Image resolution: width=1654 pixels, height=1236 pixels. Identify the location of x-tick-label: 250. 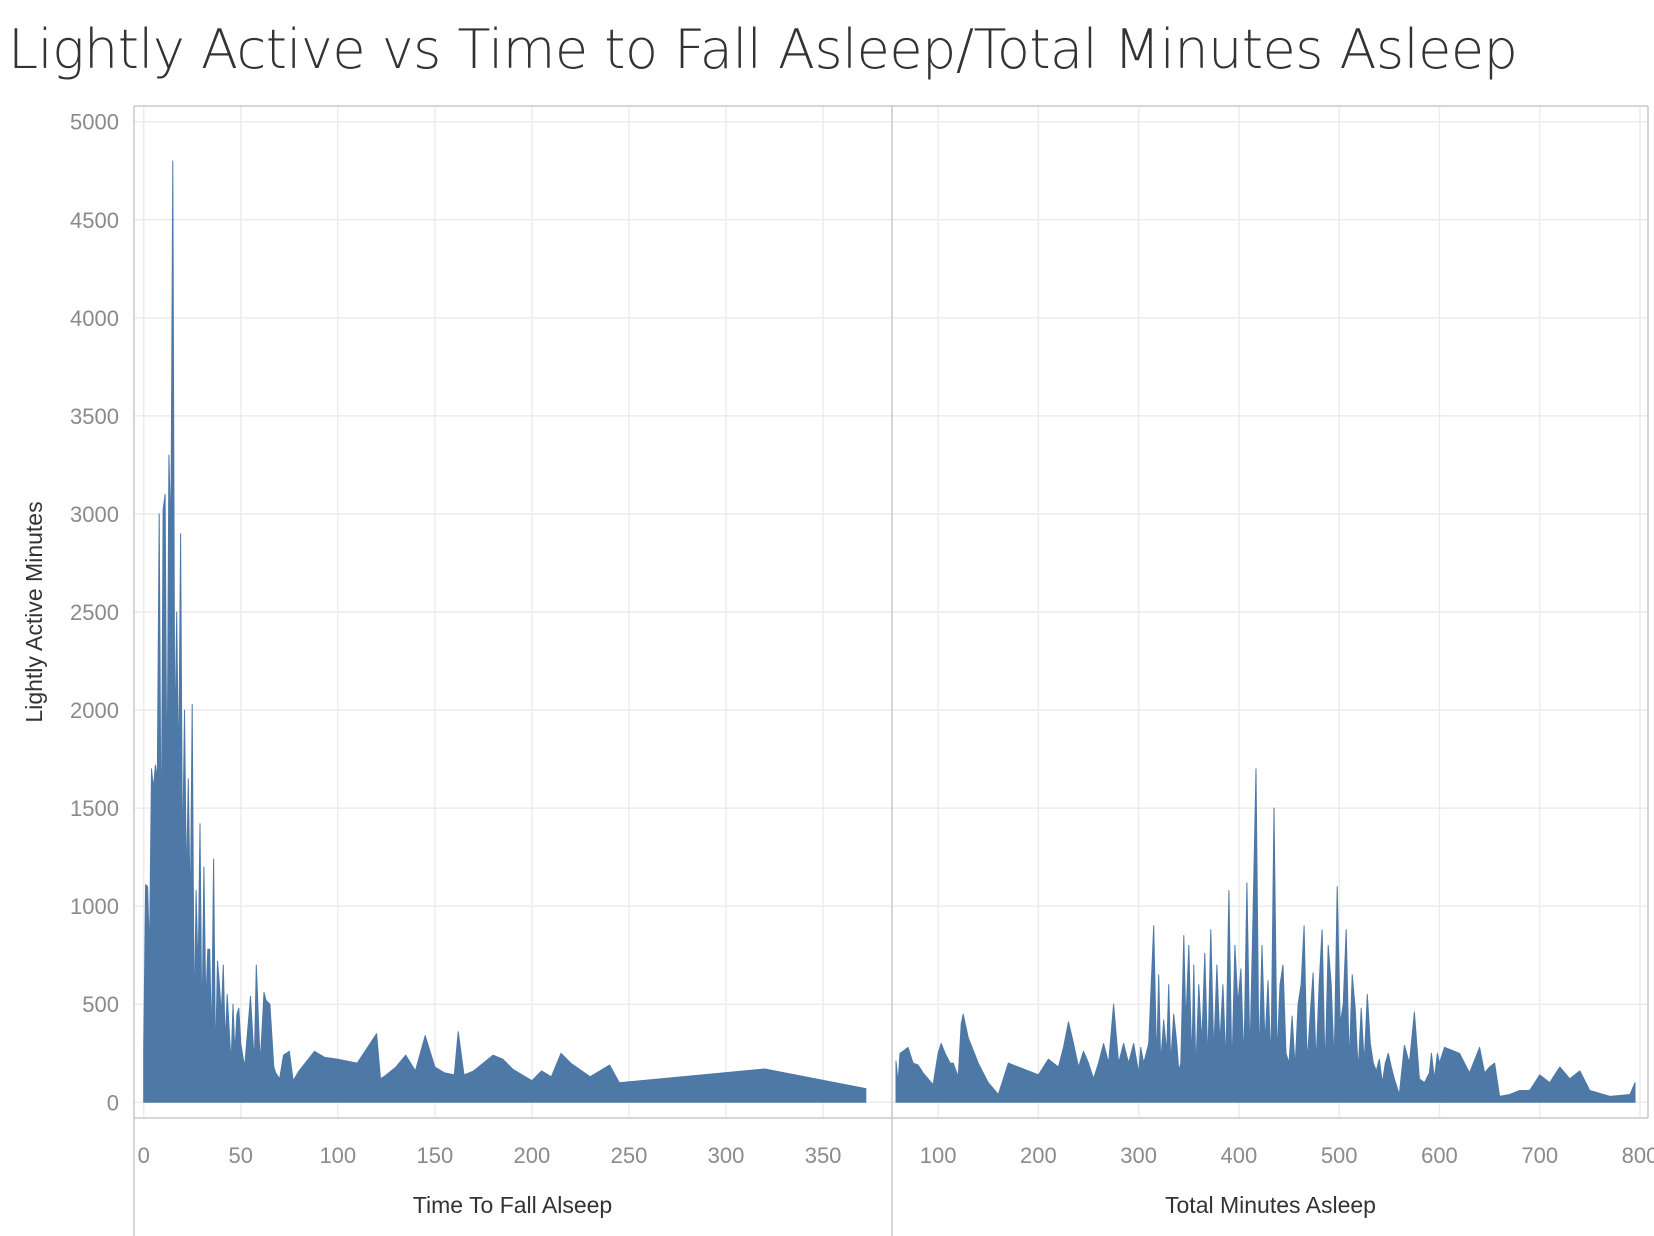
(629, 1155).